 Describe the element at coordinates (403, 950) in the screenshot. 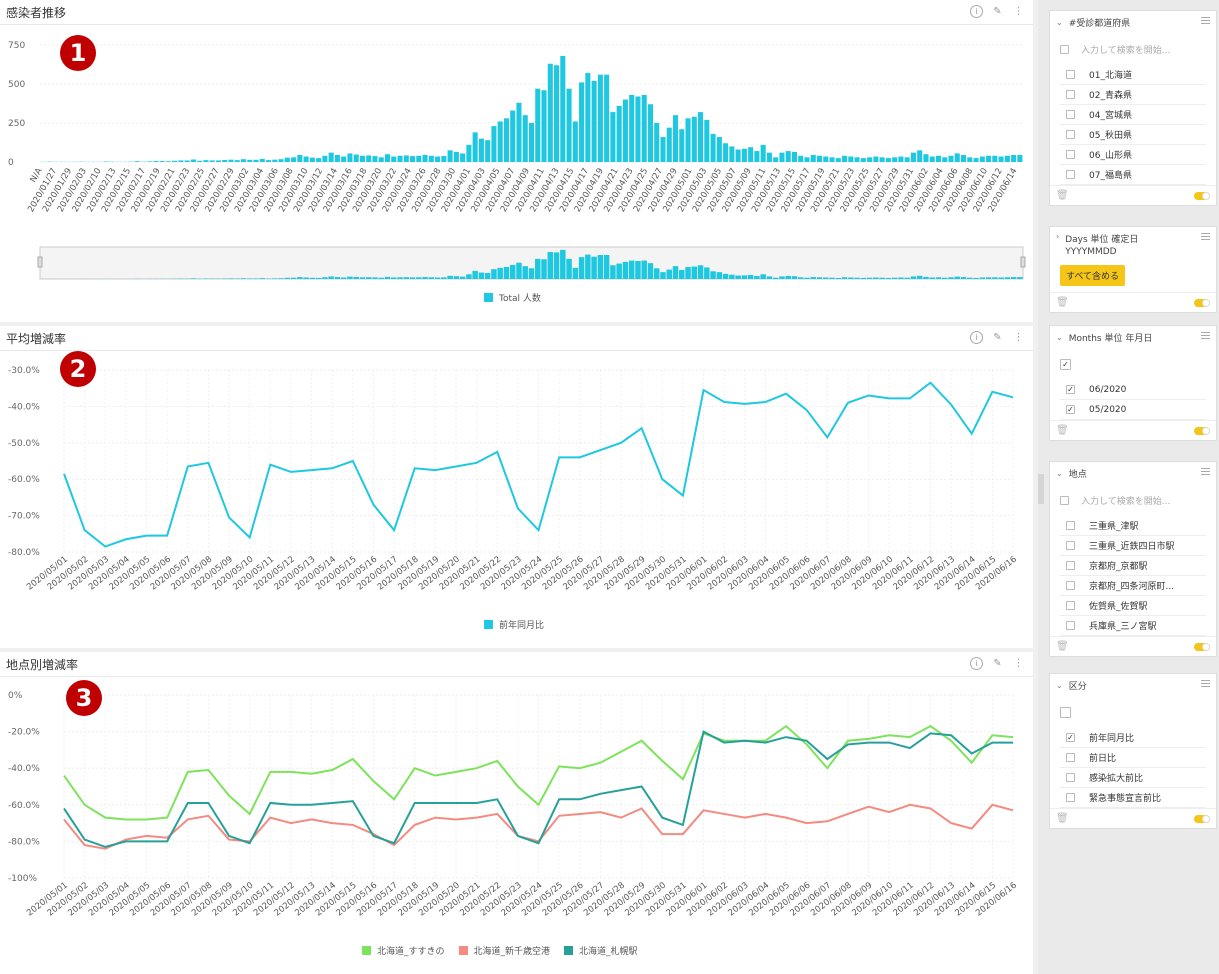

I see `legend-item: 北海道_すすきの` at that location.